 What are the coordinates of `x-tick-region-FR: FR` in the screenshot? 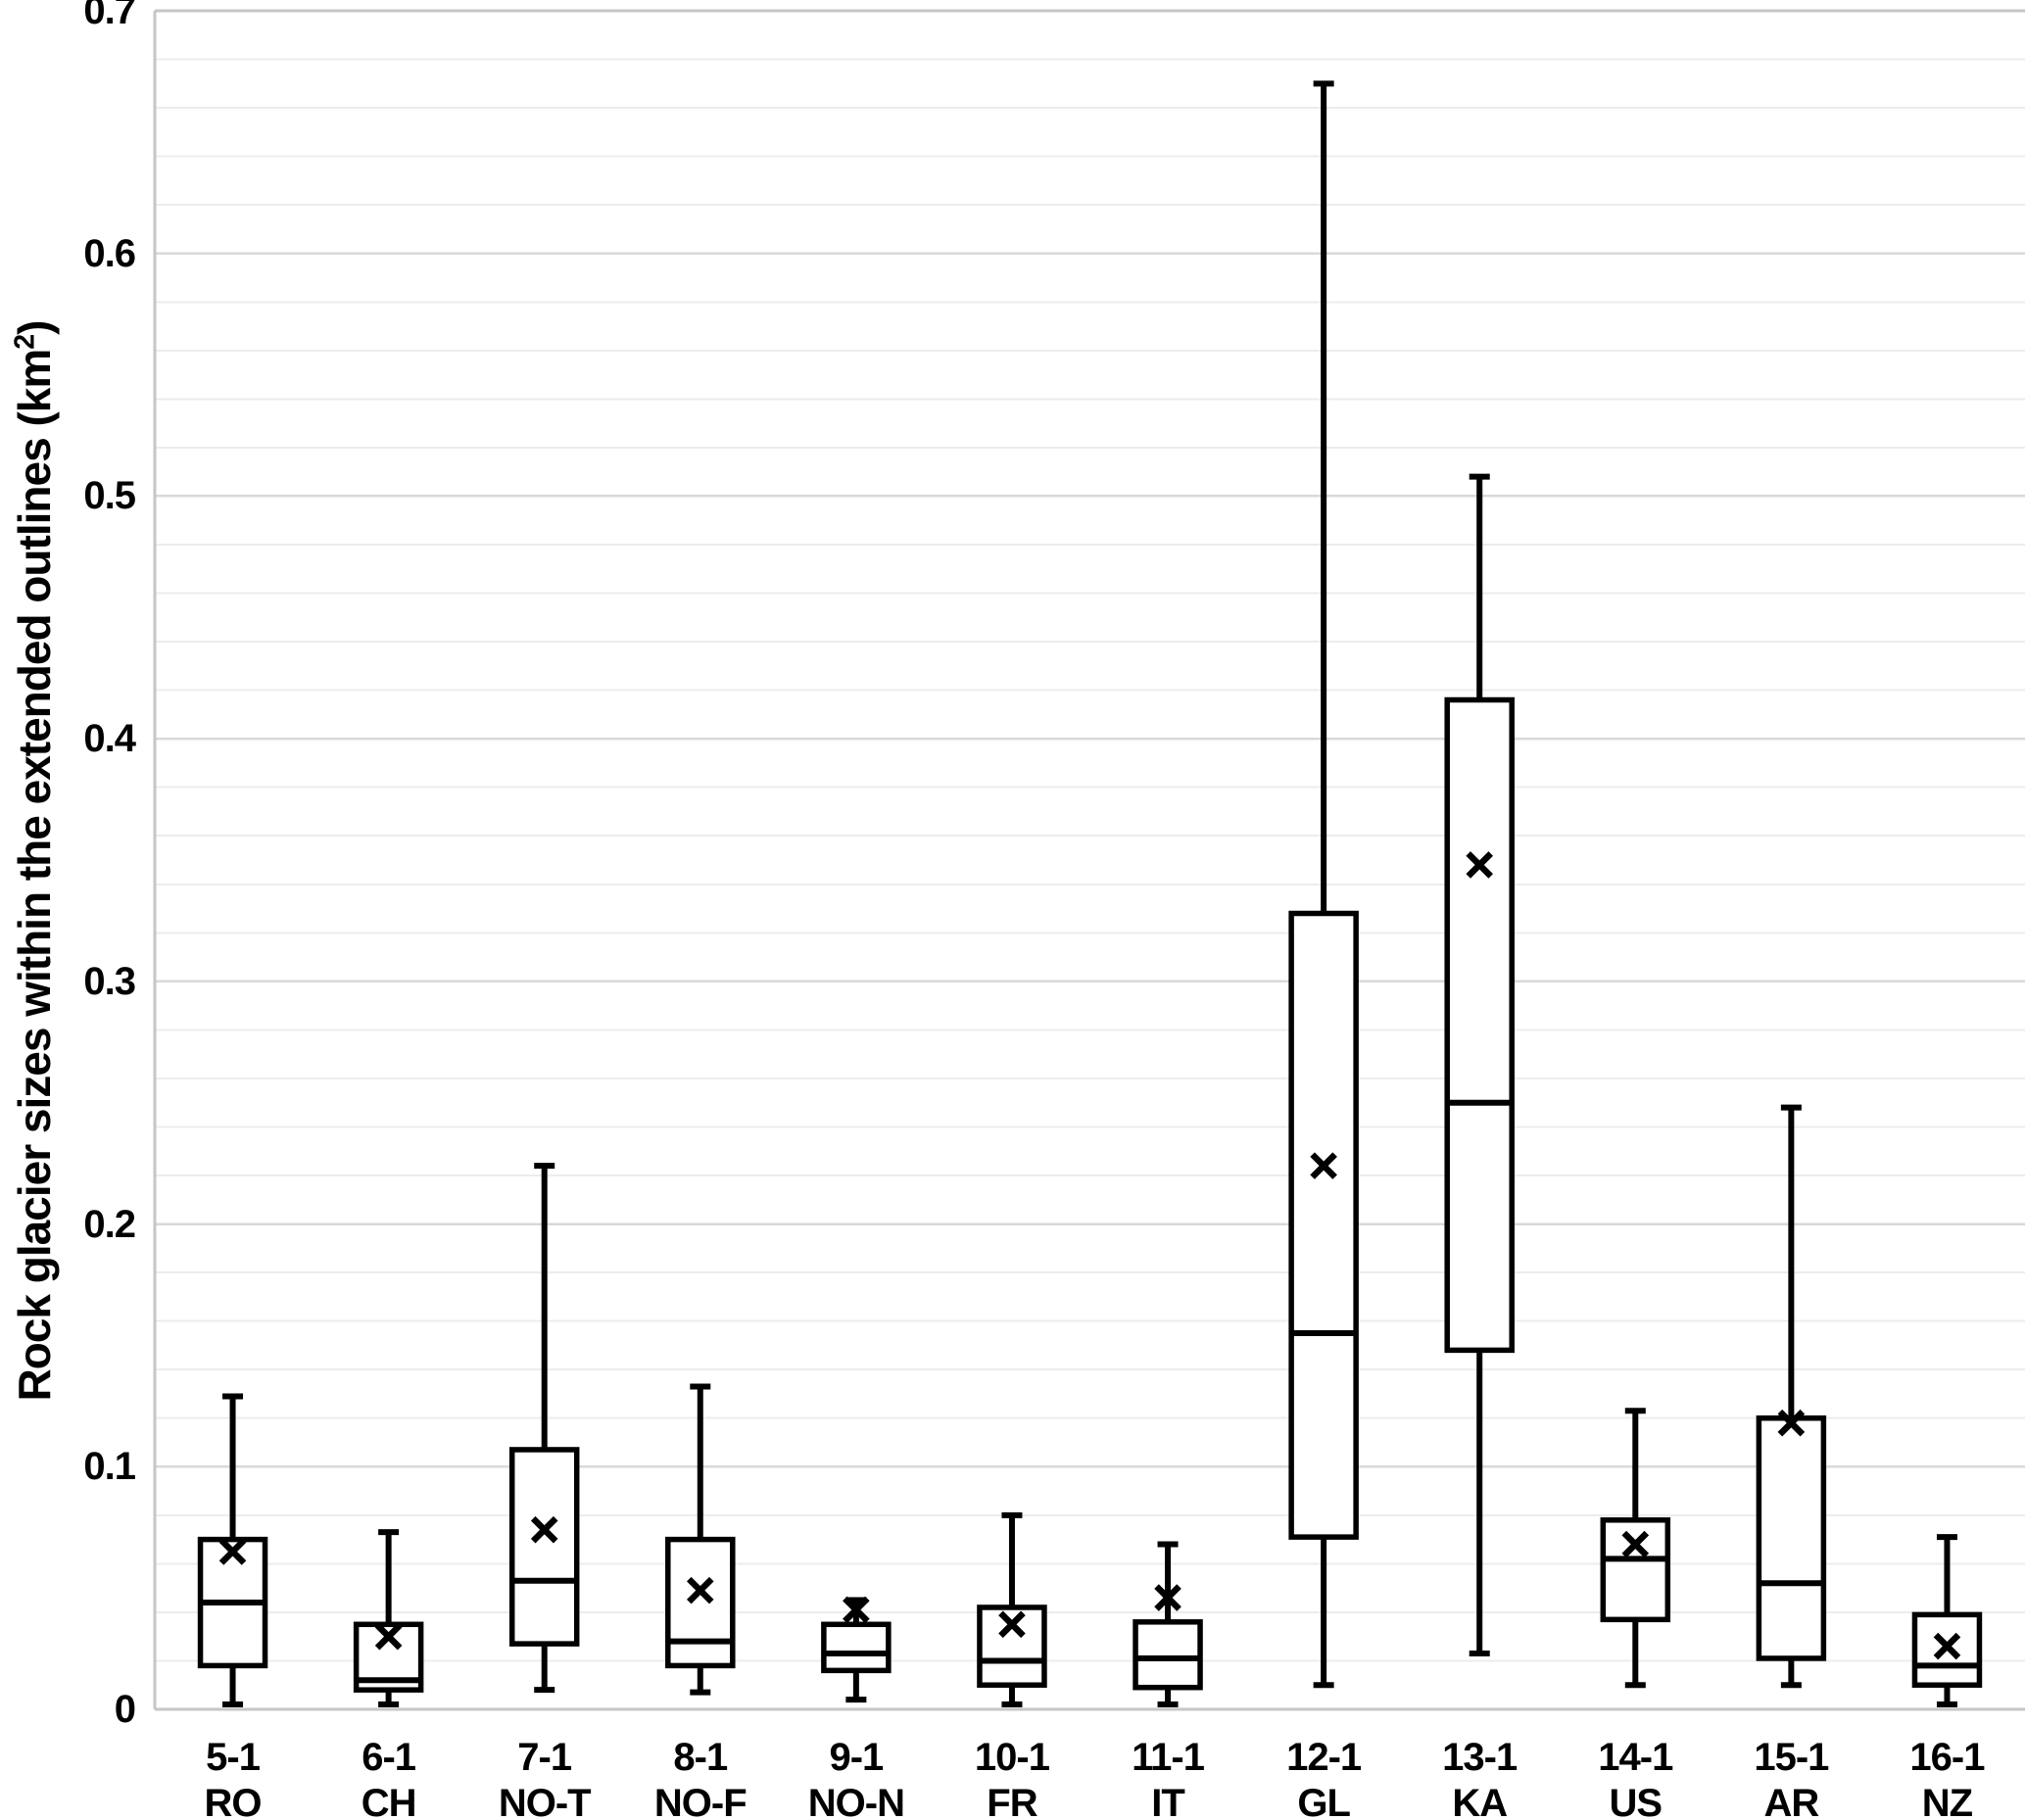 It's located at (1012, 1801).